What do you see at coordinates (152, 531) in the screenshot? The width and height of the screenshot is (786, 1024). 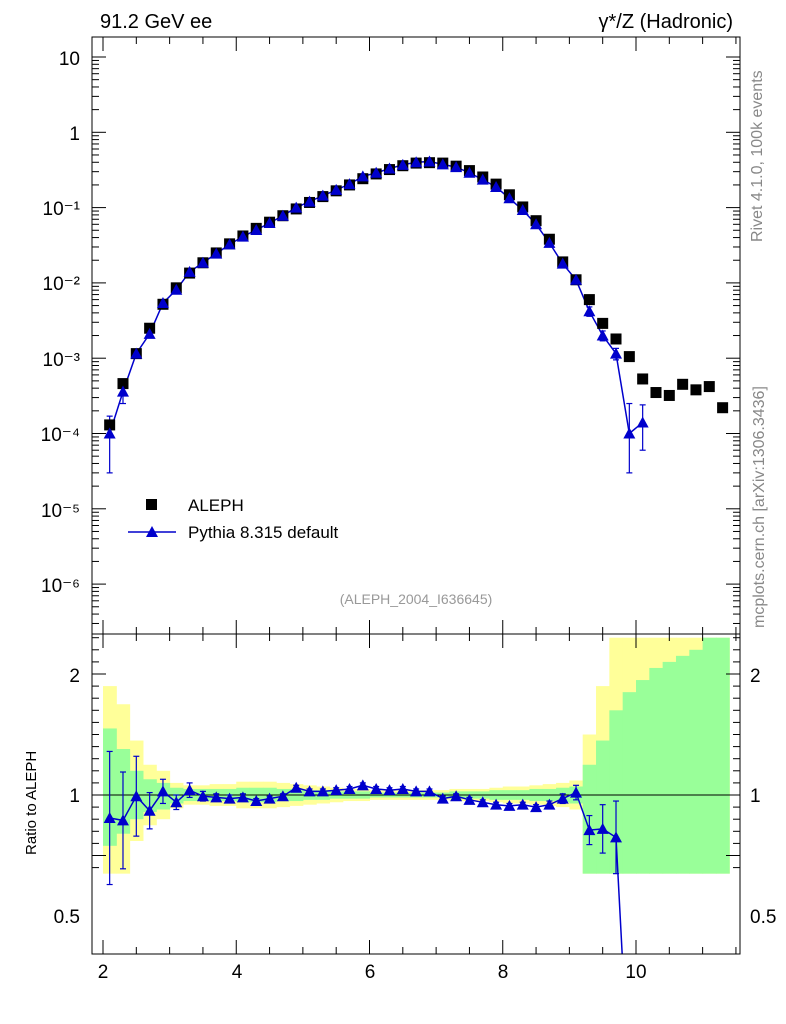 I see `legend-marker-mc` at bounding box center [152, 531].